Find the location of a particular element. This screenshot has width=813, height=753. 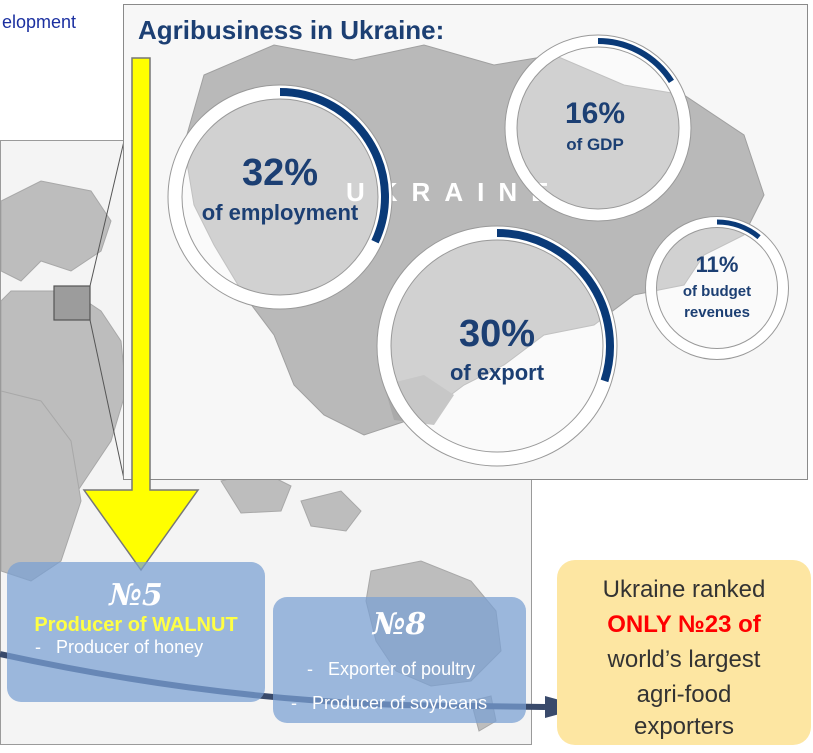

ring-arc-export is located at coordinates (555, 306).